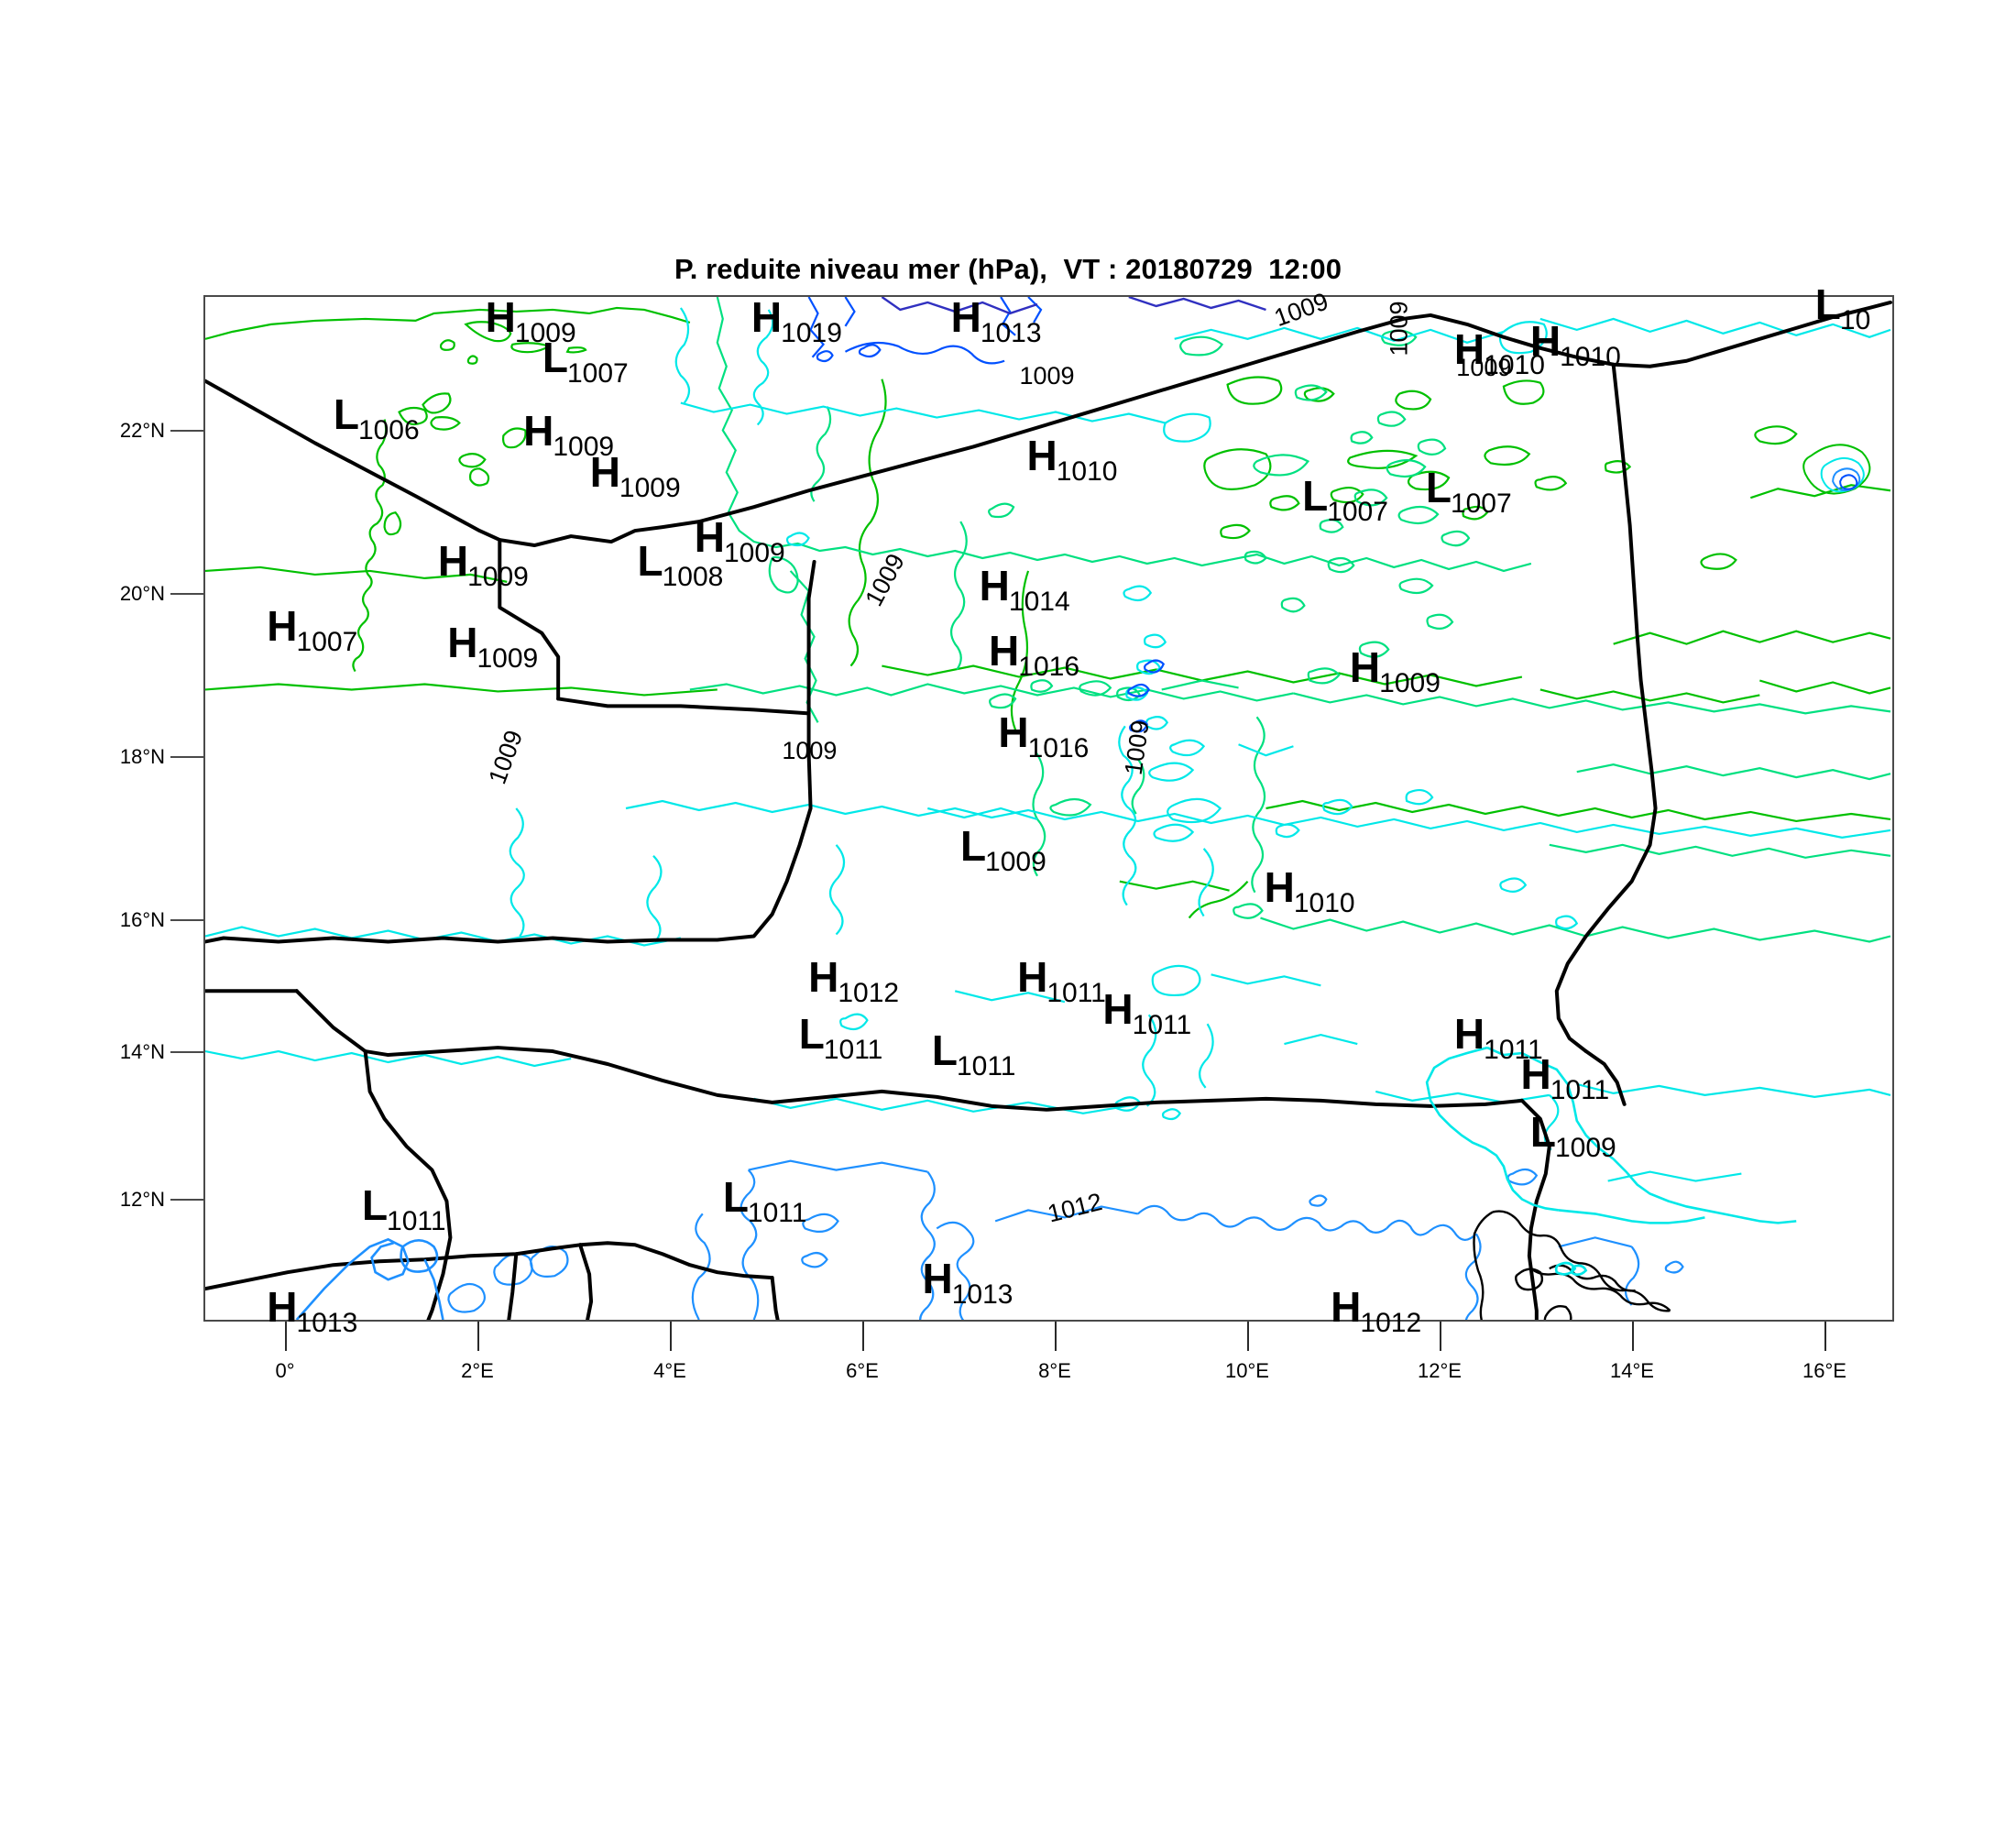  What do you see at coordinates (186, 594) in the screenshot?
I see `ytick-line-20N` at bounding box center [186, 594].